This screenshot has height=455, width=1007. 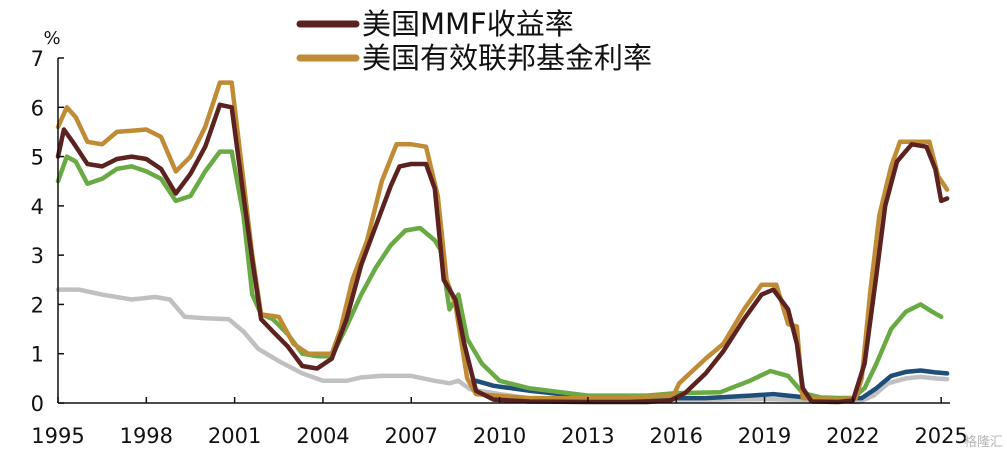 I want to click on legend-label-0: 美国MMF收益率, so click(x=468, y=24).